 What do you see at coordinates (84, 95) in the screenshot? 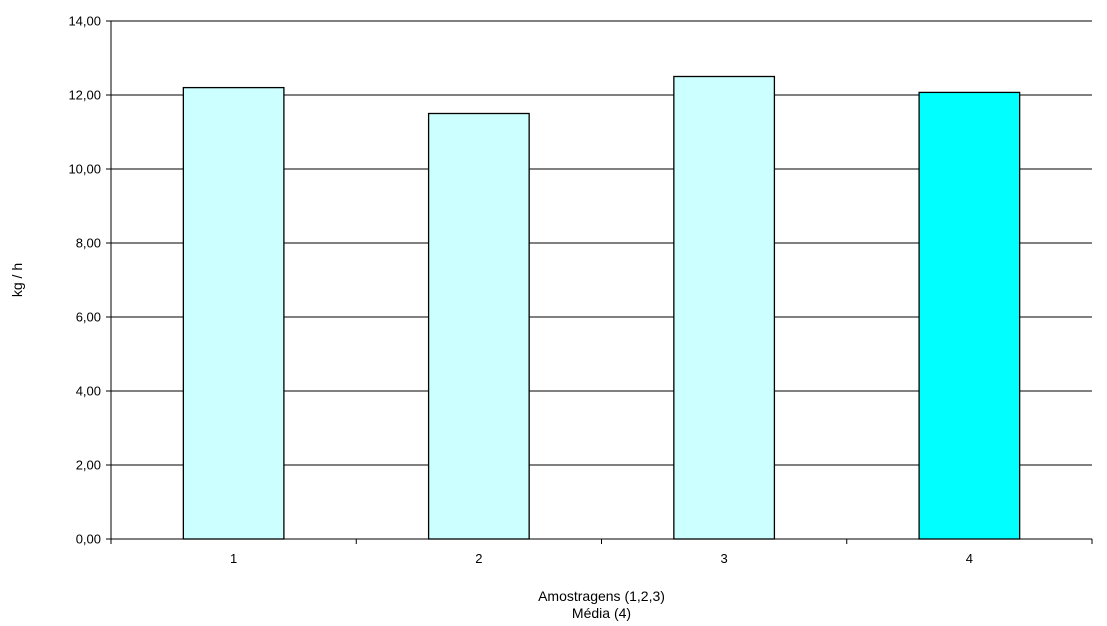
I see `y-tick-label: 12,00` at bounding box center [84, 95].